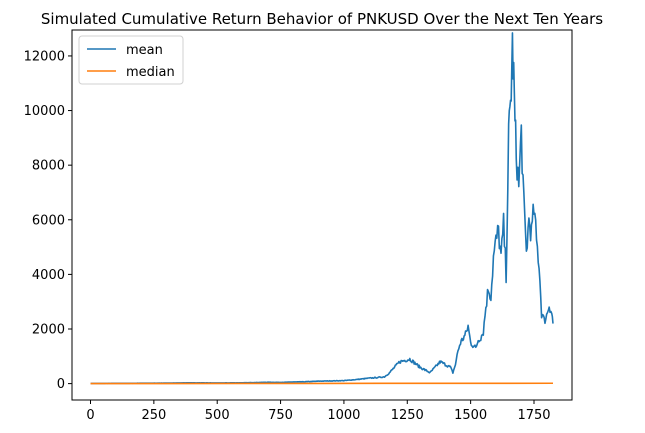  Describe the element at coordinates (48, 166) in the screenshot. I see `y-tick-label: 8000` at that location.